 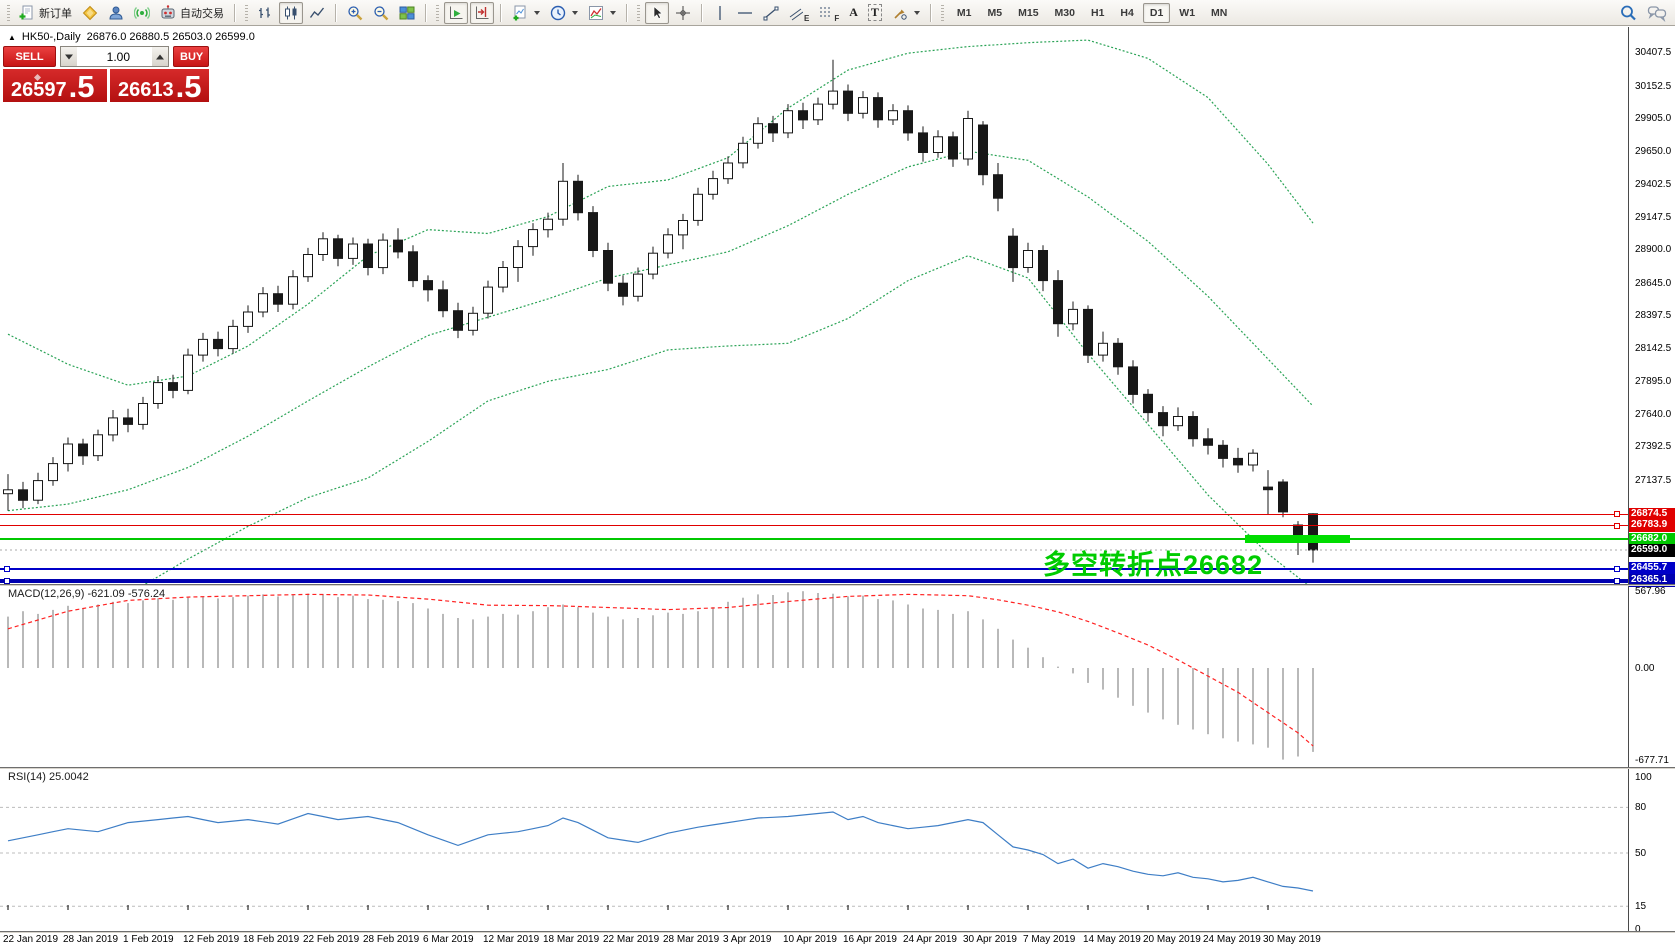 I want to click on horizontal-line-26365.1, so click(x=814, y=580).